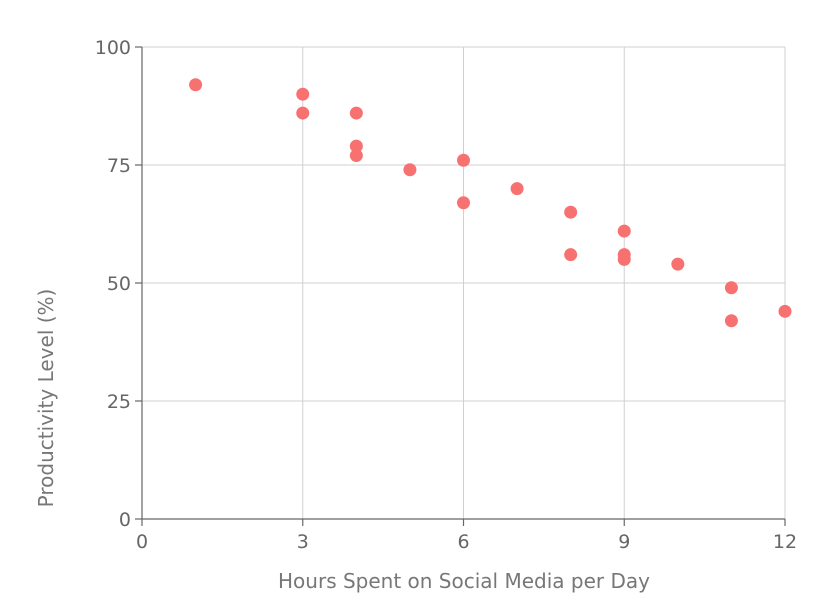  Describe the element at coordinates (142, 542) in the screenshot. I see `x-tick-label: 0` at that location.